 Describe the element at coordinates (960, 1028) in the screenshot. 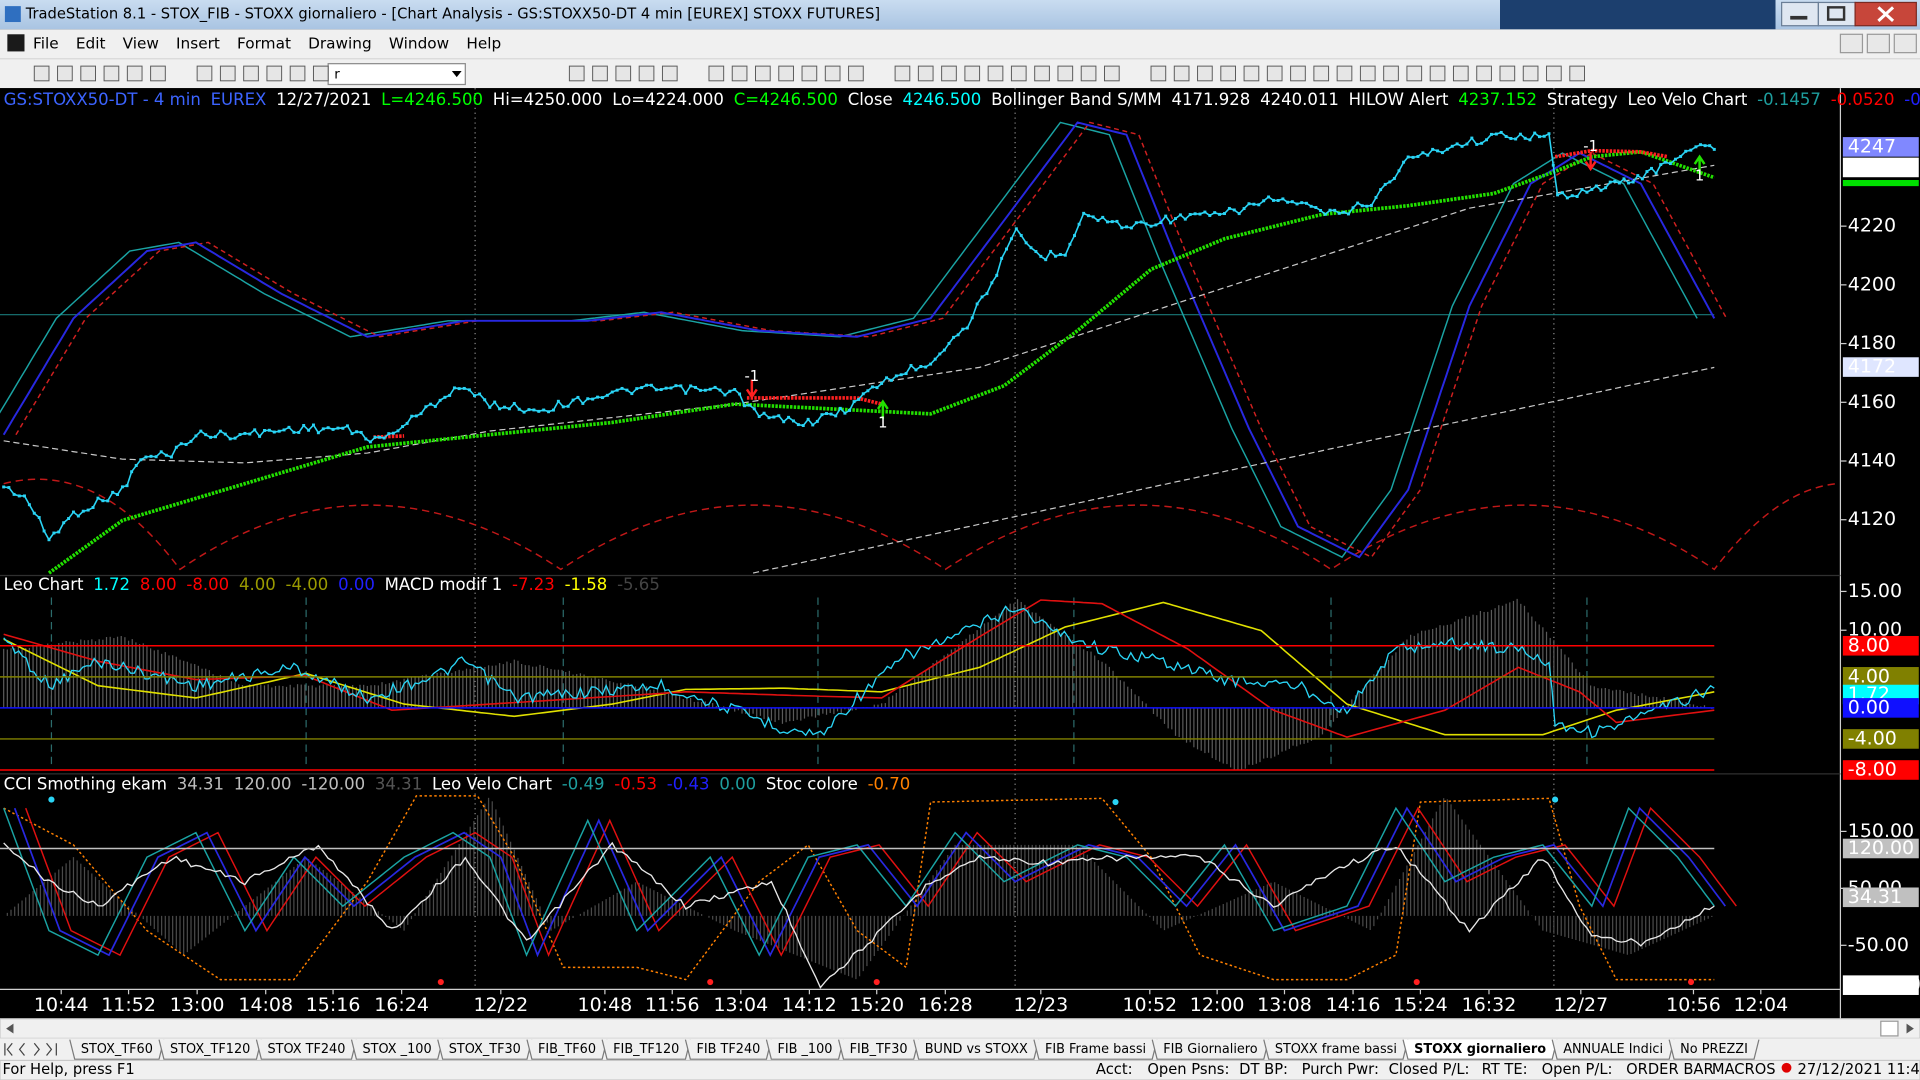

I see `scrollbar` at that location.